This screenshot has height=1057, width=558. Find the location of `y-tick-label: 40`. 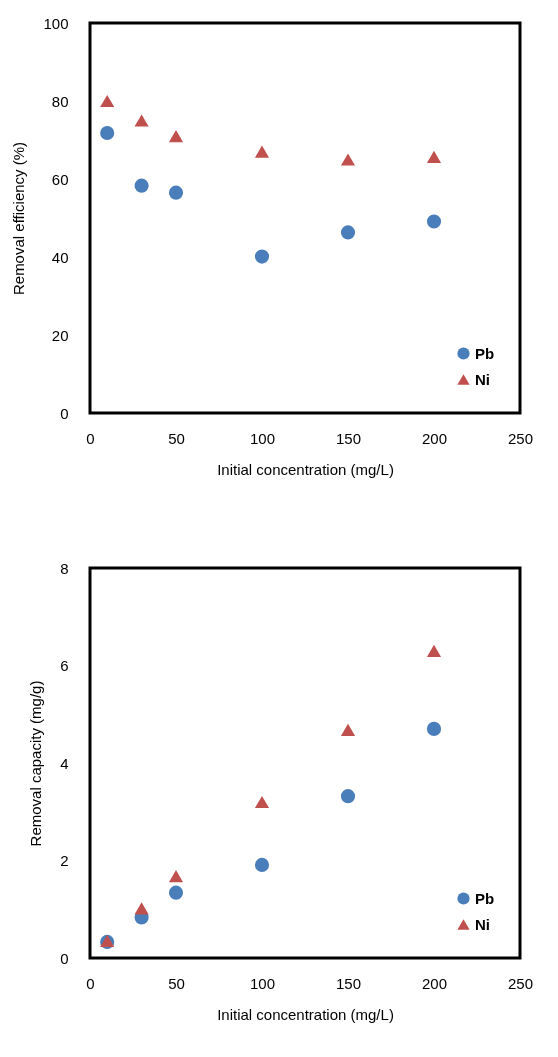

y-tick-label: 40 is located at coordinates (60, 257).